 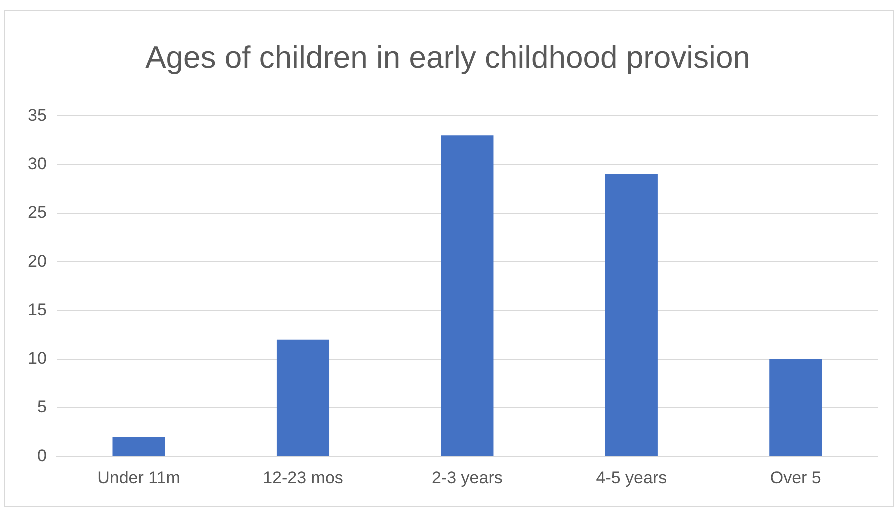 I want to click on x-tick-label: 2-3 years, so click(x=467, y=478).